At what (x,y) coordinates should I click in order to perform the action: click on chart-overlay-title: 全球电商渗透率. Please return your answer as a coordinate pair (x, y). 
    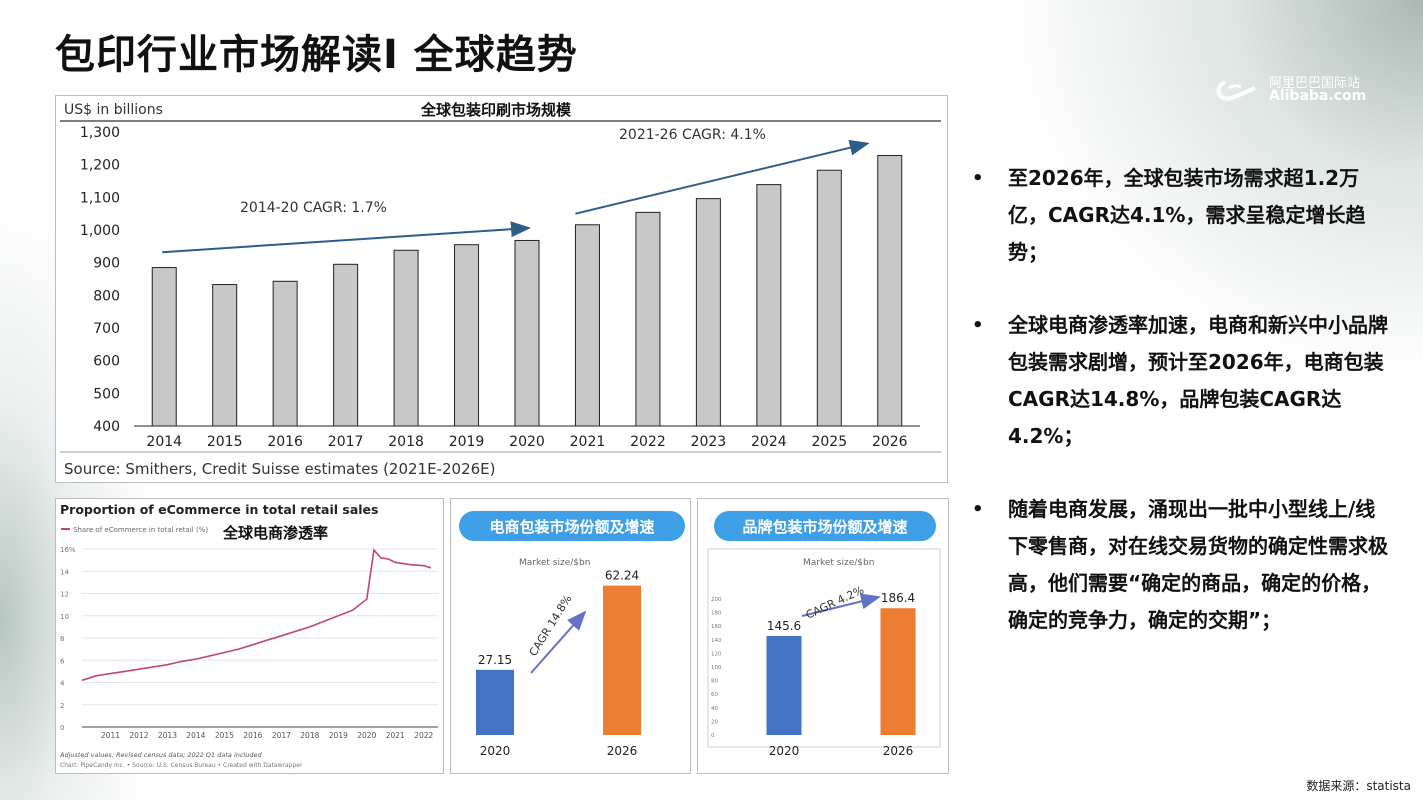
    Looking at the image, I should click on (275, 533).